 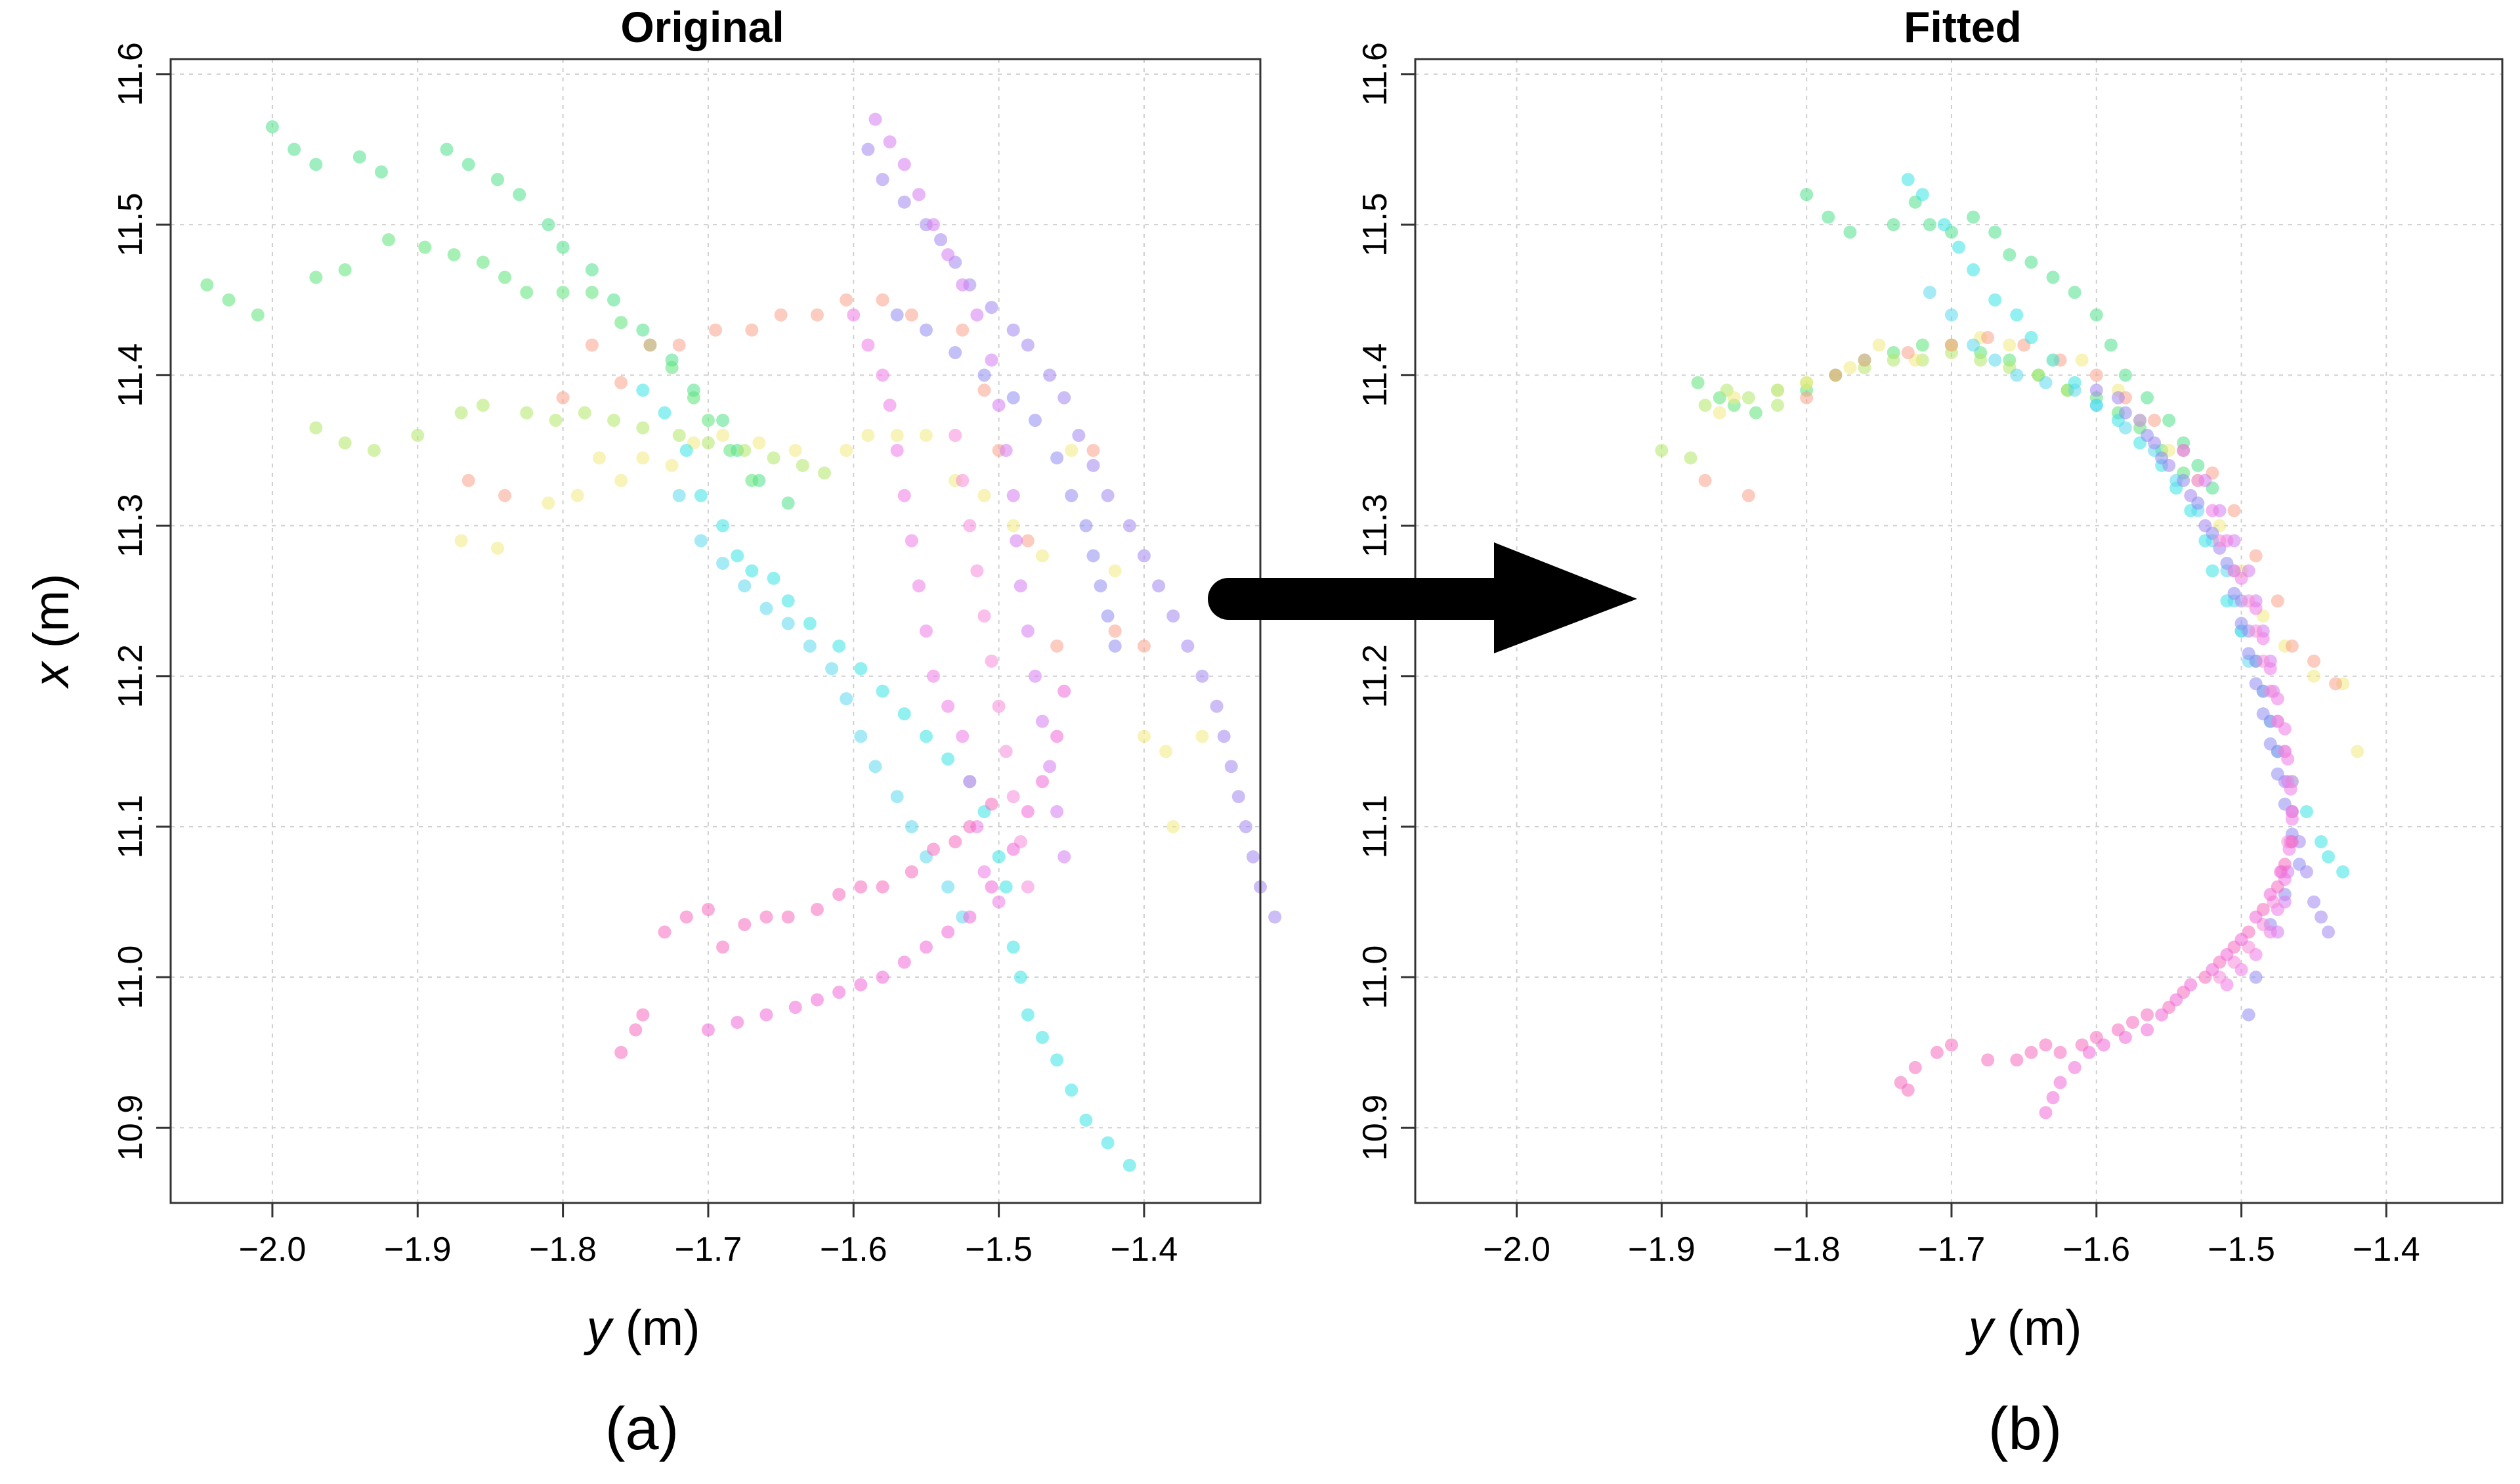 What do you see at coordinates (999, 1250) in the screenshot?
I see `panel-original-xtick-label: −1.5` at bounding box center [999, 1250].